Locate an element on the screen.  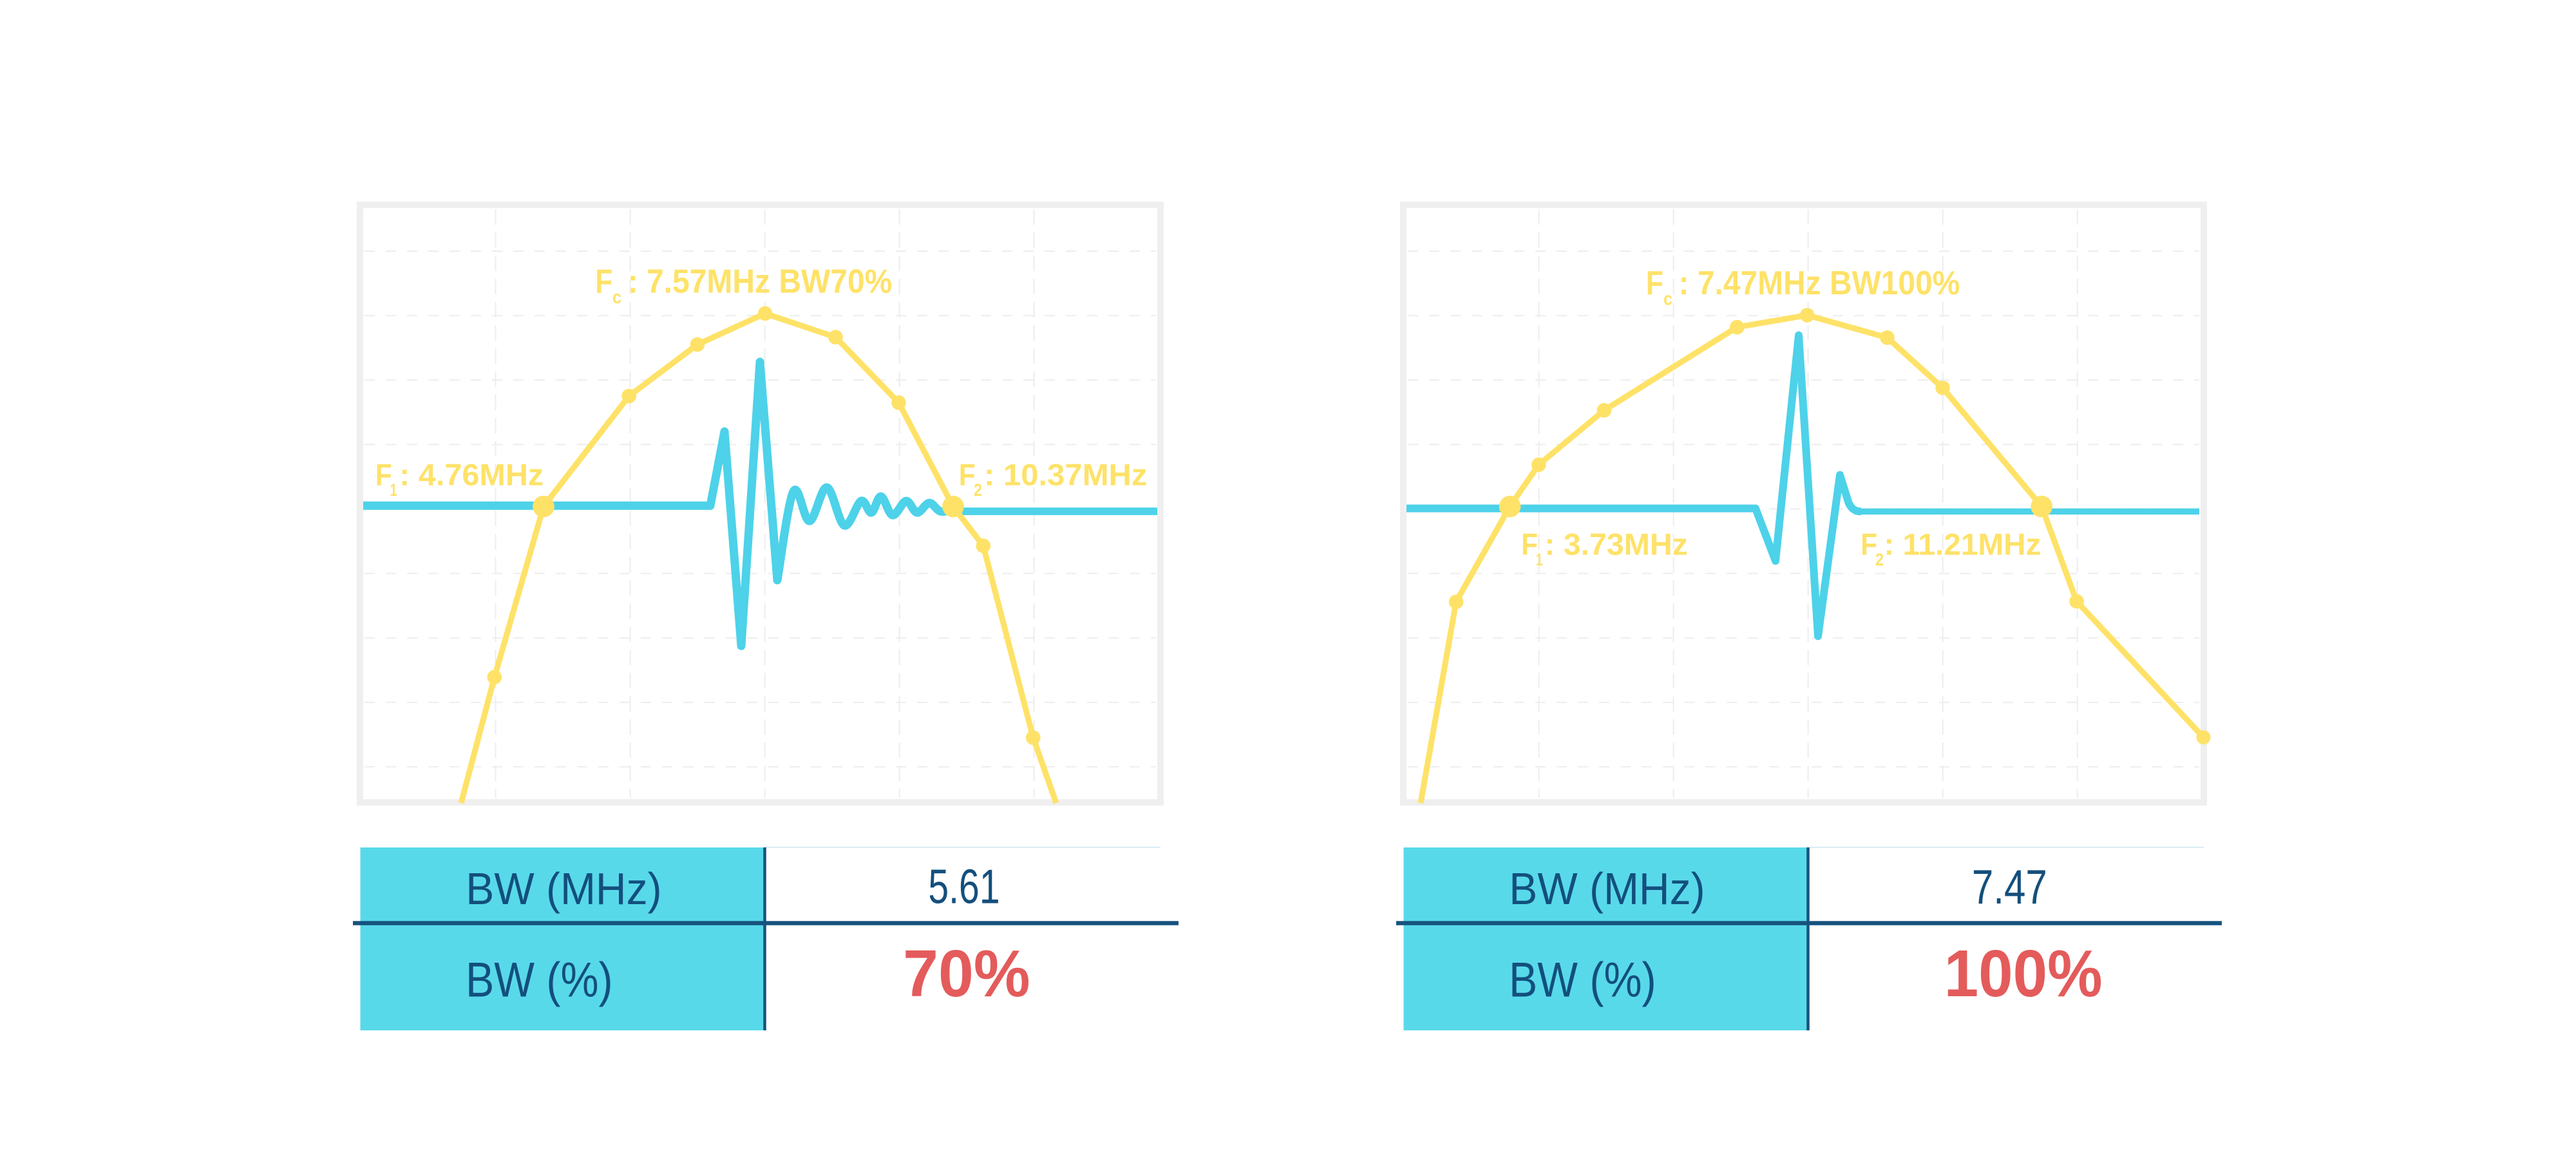
svg-text:: 10.37MHz: : 10.37MHz is located at coordinates (1066, 476).